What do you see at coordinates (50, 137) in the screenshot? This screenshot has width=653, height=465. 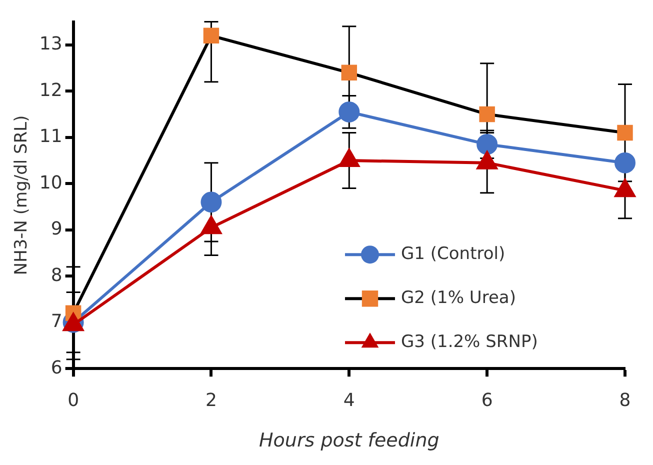 I see `y-tick-label: 11` at bounding box center [50, 137].